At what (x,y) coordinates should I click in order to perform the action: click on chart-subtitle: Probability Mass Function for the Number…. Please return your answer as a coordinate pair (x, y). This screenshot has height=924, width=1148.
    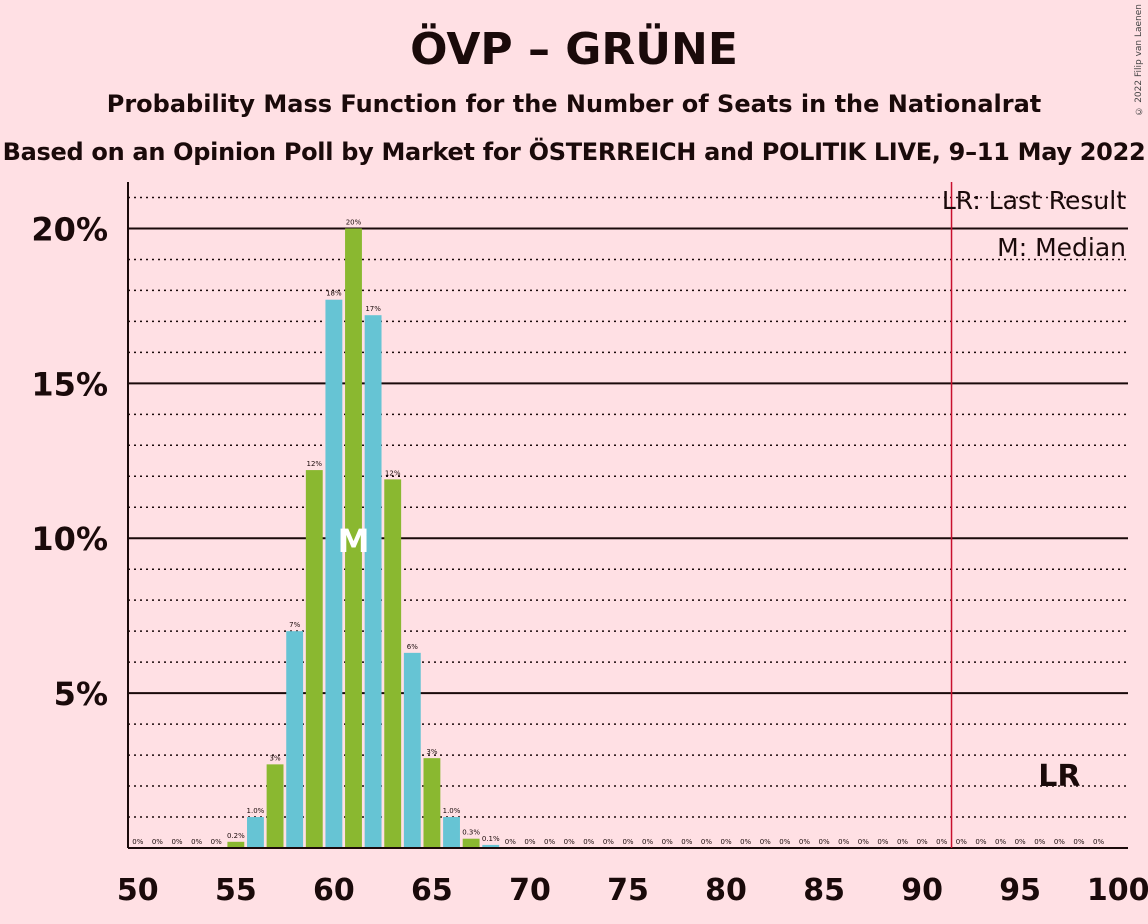
    Looking at the image, I should click on (574, 104).